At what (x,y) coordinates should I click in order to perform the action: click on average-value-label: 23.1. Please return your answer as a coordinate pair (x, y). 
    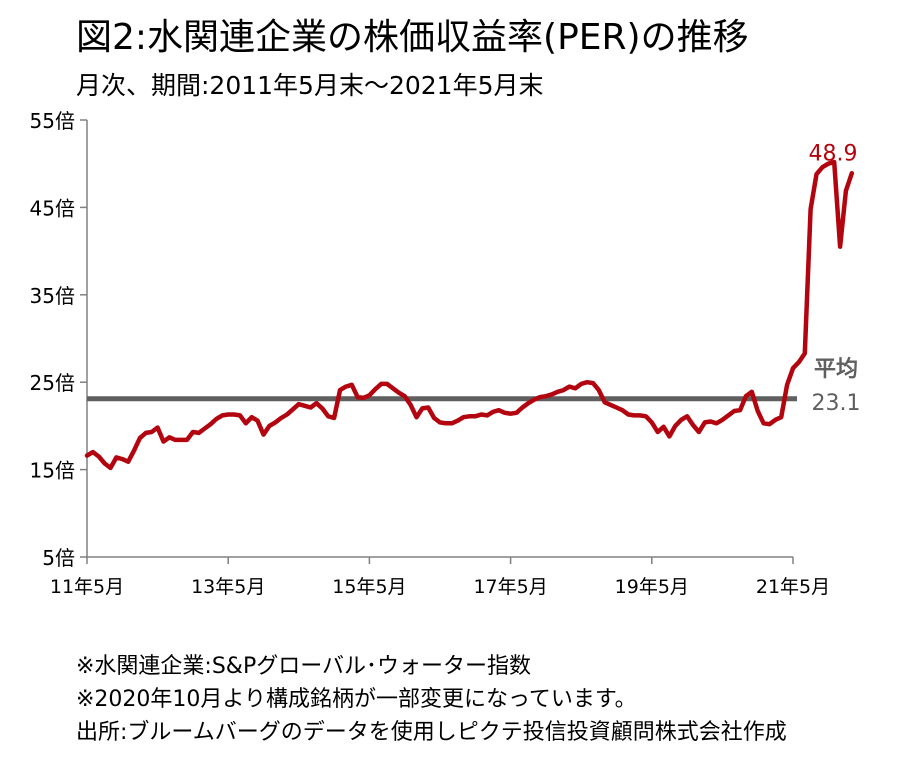
    Looking at the image, I should click on (836, 403).